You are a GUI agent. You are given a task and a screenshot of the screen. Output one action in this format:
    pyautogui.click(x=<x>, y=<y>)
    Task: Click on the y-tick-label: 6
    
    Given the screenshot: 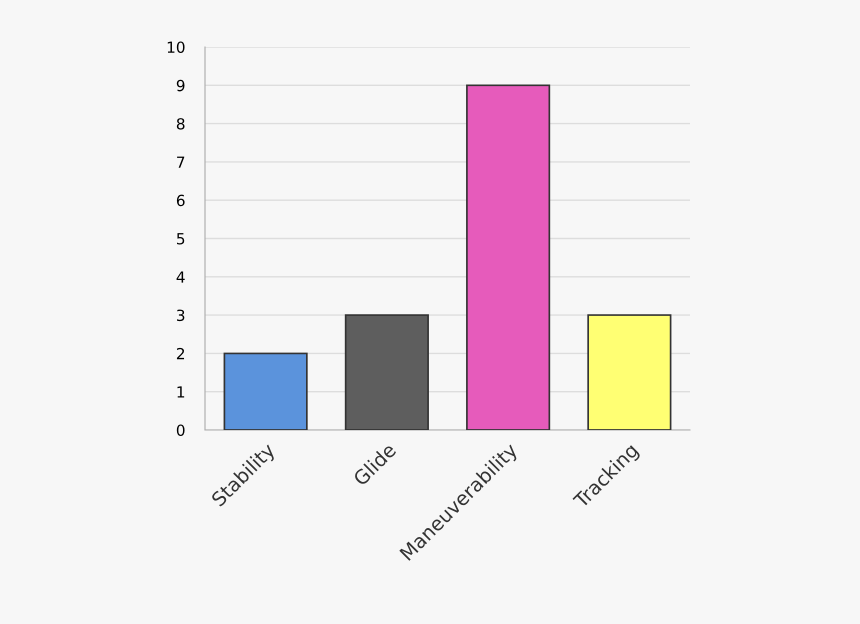 What is the action you would take?
    pyautogui.click(x=180, y=200)
    